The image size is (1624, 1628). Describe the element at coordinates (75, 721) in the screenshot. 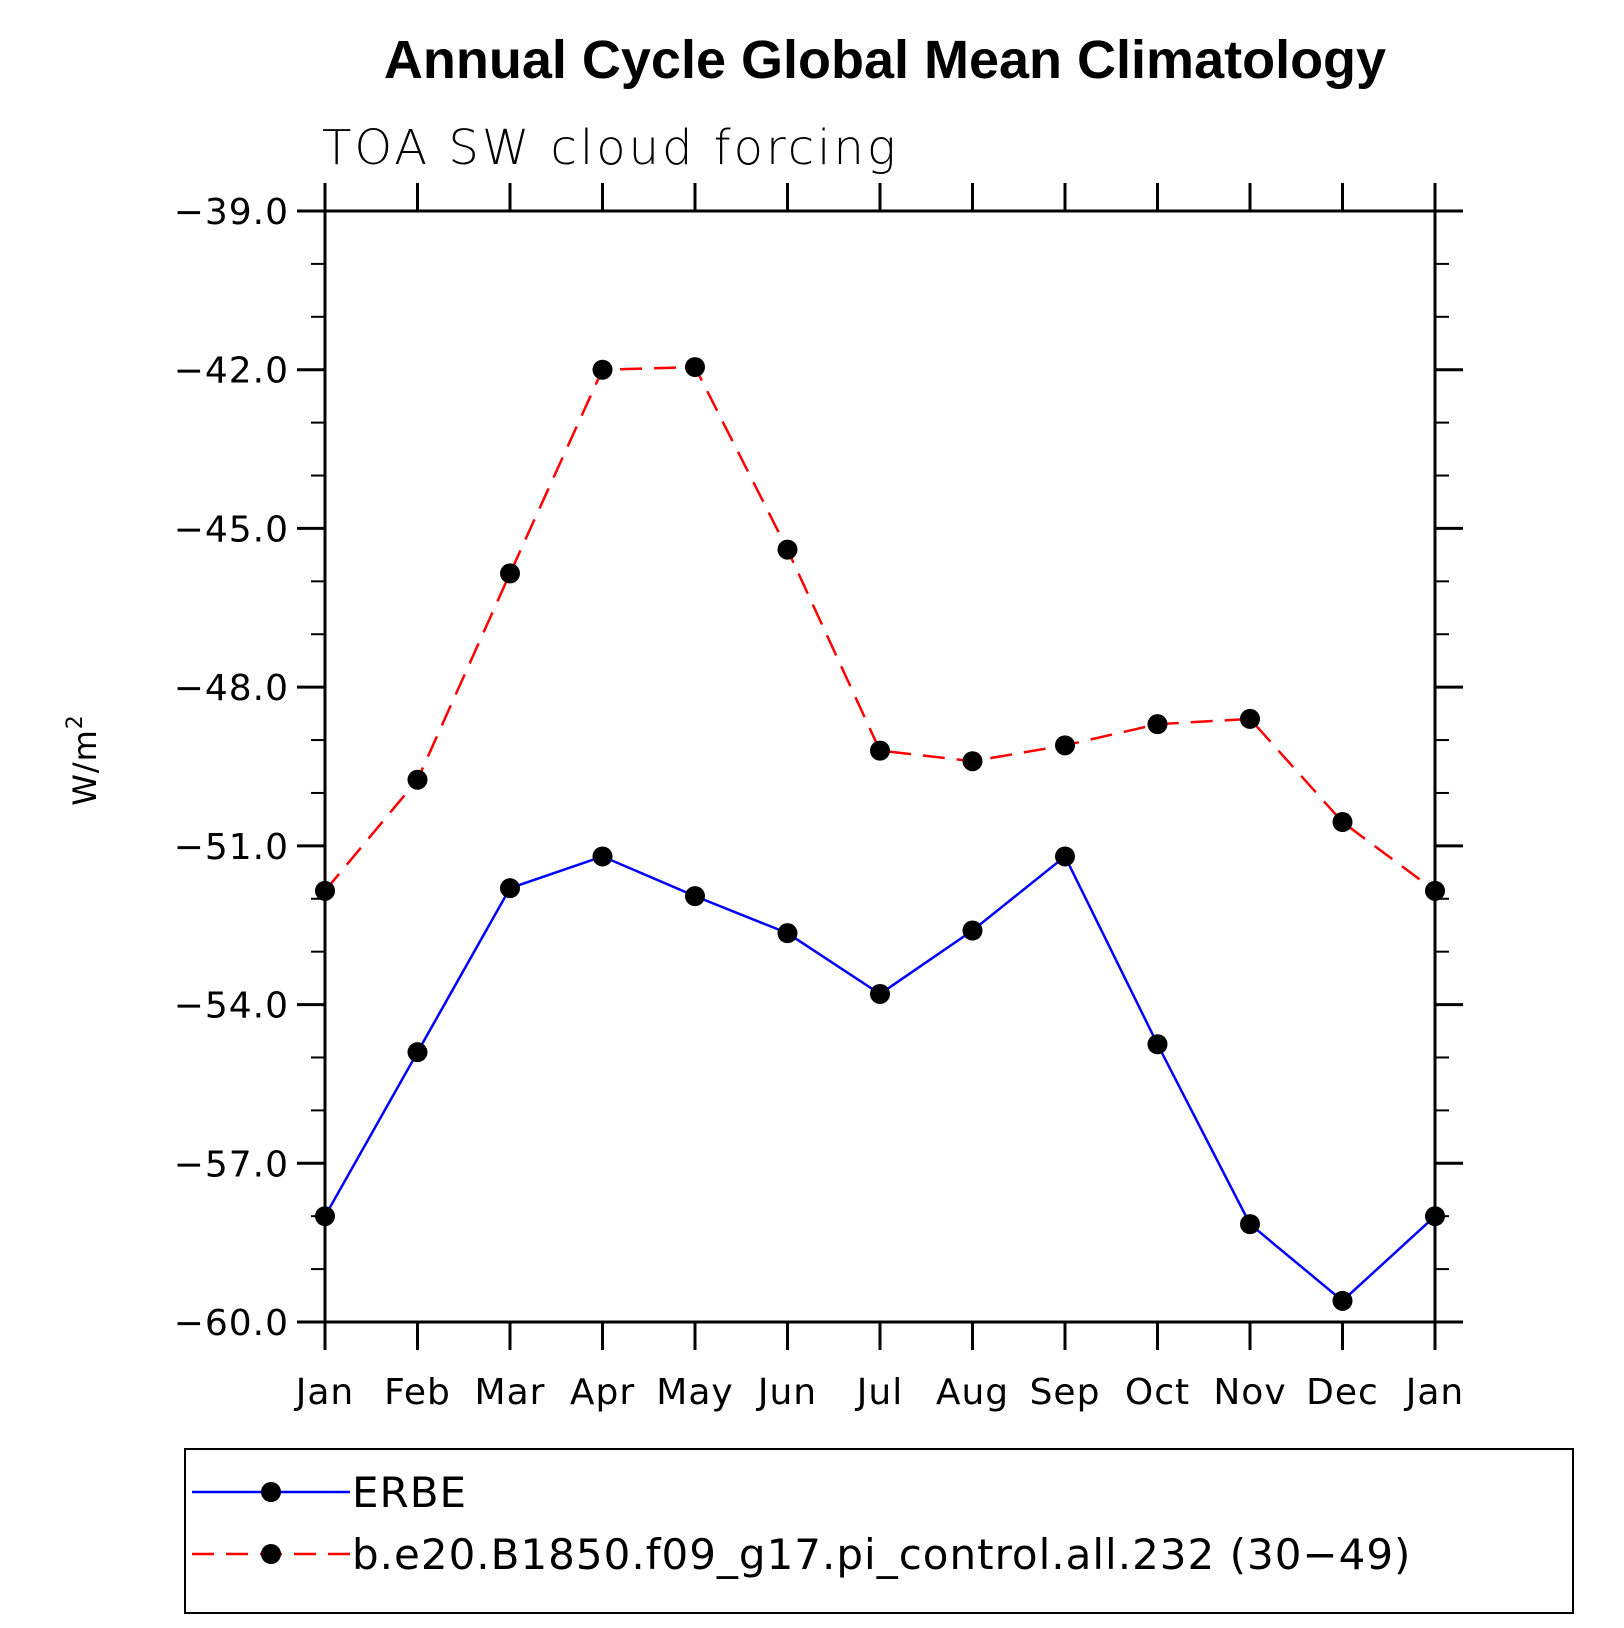

I see `y-axis-label-superscript: 2` at that location.